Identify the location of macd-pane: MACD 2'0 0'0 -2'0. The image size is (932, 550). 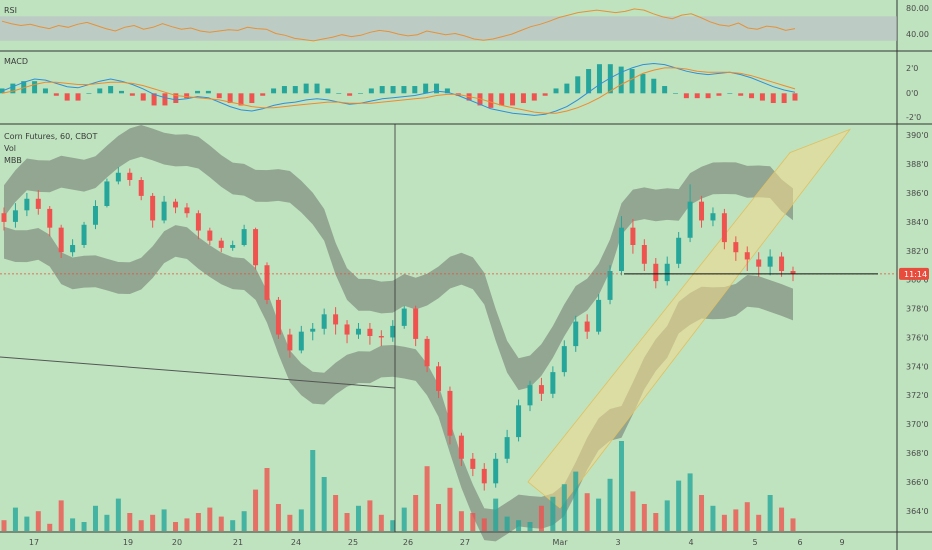
(460, 89).